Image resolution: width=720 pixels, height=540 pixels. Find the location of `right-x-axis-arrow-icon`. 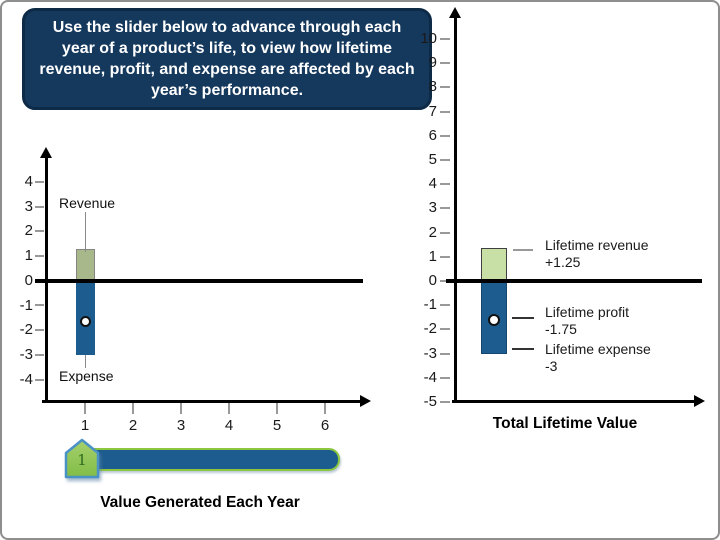

right-x-axis-arrow-icon is located at coordinates (699, 401).